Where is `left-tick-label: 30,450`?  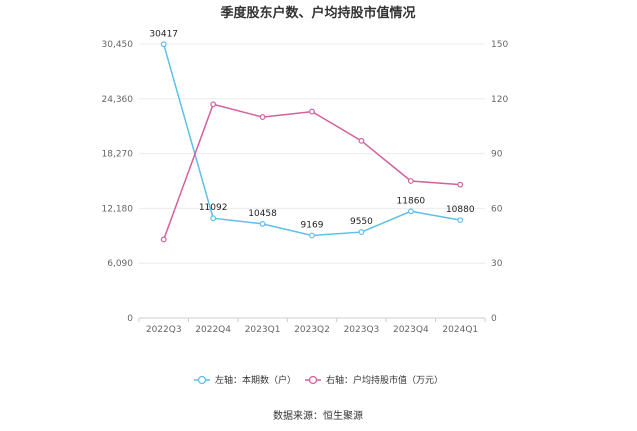
left-tick-label: 30,450 is located at coordinates (118, 45).